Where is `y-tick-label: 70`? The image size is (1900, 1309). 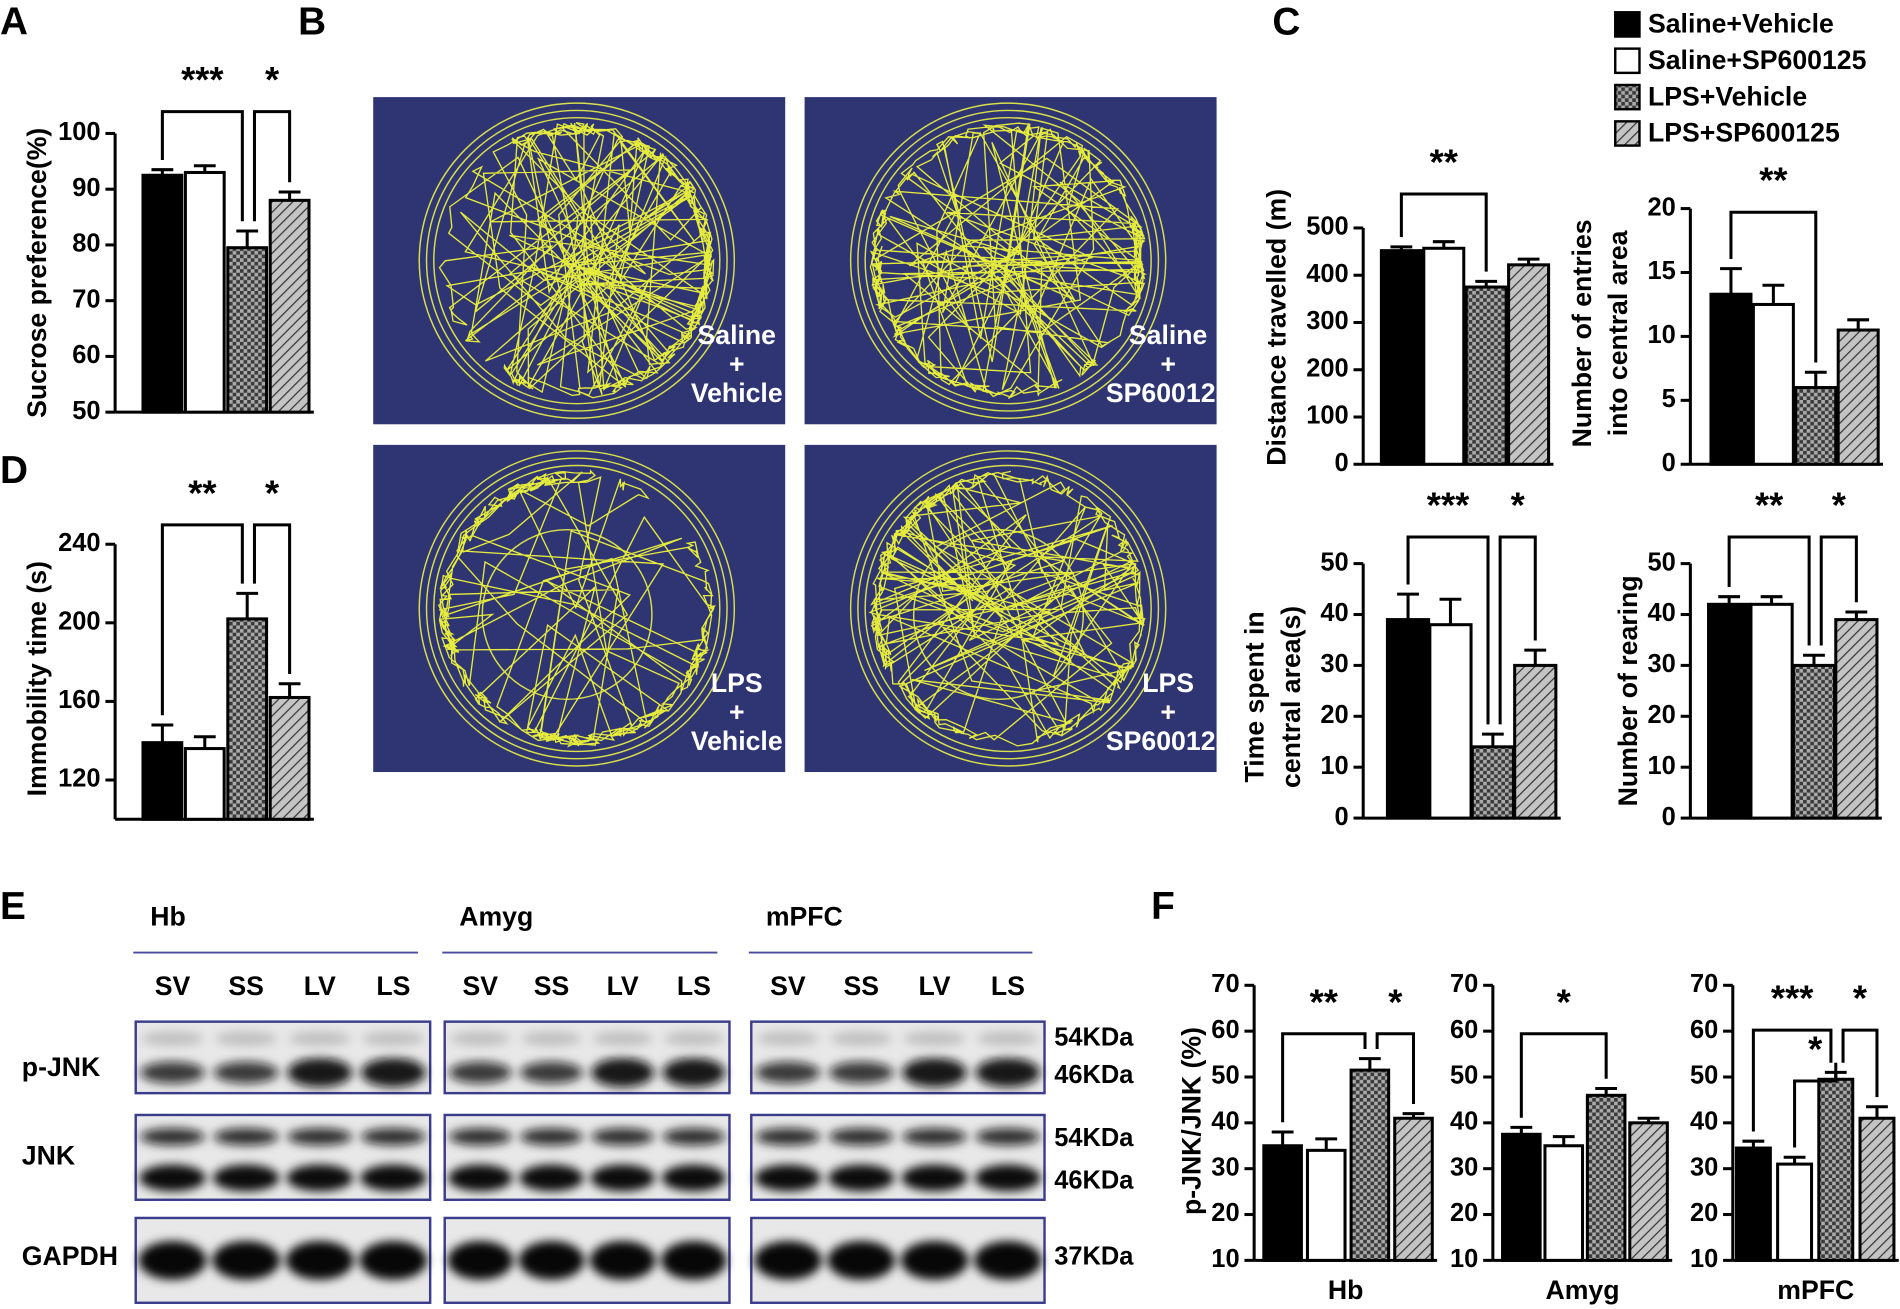 y-tick-label: 70 is located at coordinates (1704, 984).